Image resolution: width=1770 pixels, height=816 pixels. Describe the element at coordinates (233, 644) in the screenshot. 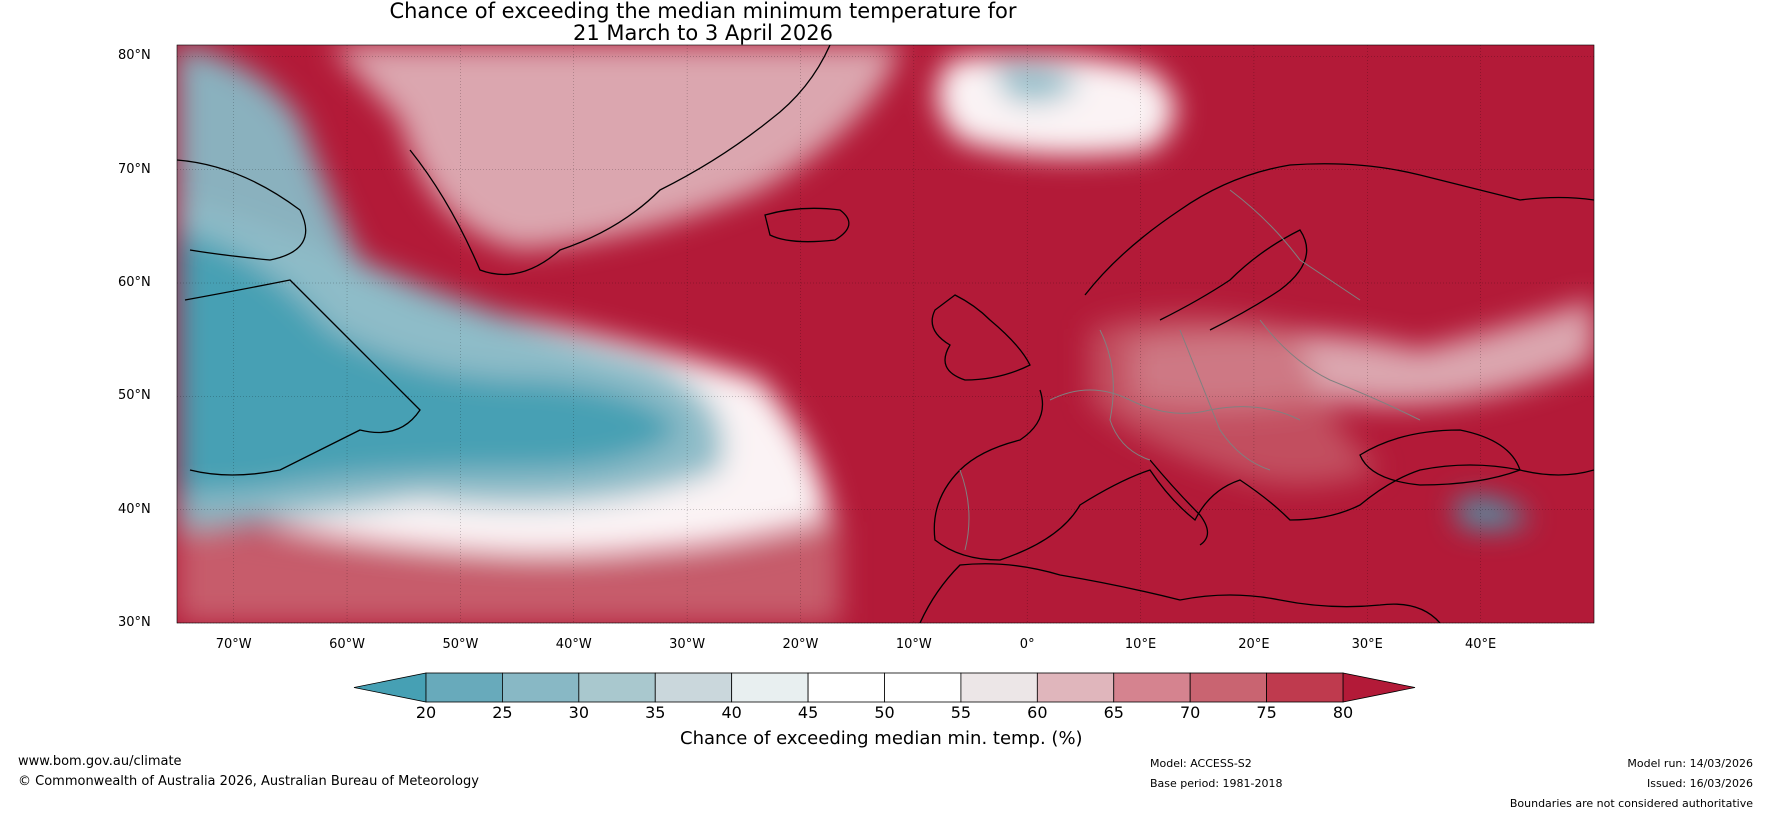

I see `longitude-label: 70°W` at that location.